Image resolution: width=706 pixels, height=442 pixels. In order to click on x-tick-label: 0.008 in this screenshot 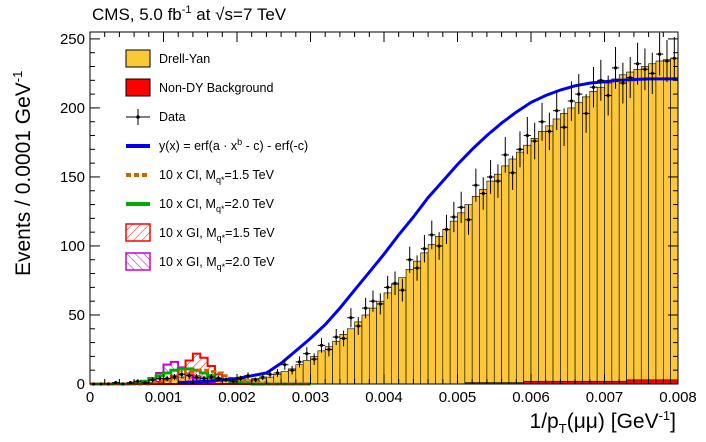, I will do `click(678, 397)`.